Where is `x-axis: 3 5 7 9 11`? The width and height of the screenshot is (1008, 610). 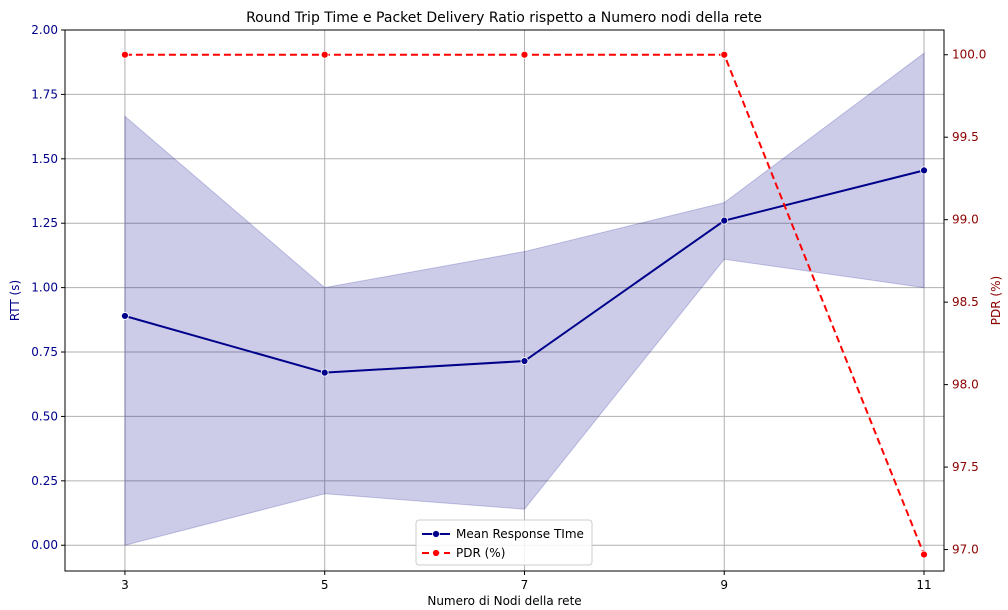
x-axis: 3 5 7 9 11 is located at coordinates (526, 581).